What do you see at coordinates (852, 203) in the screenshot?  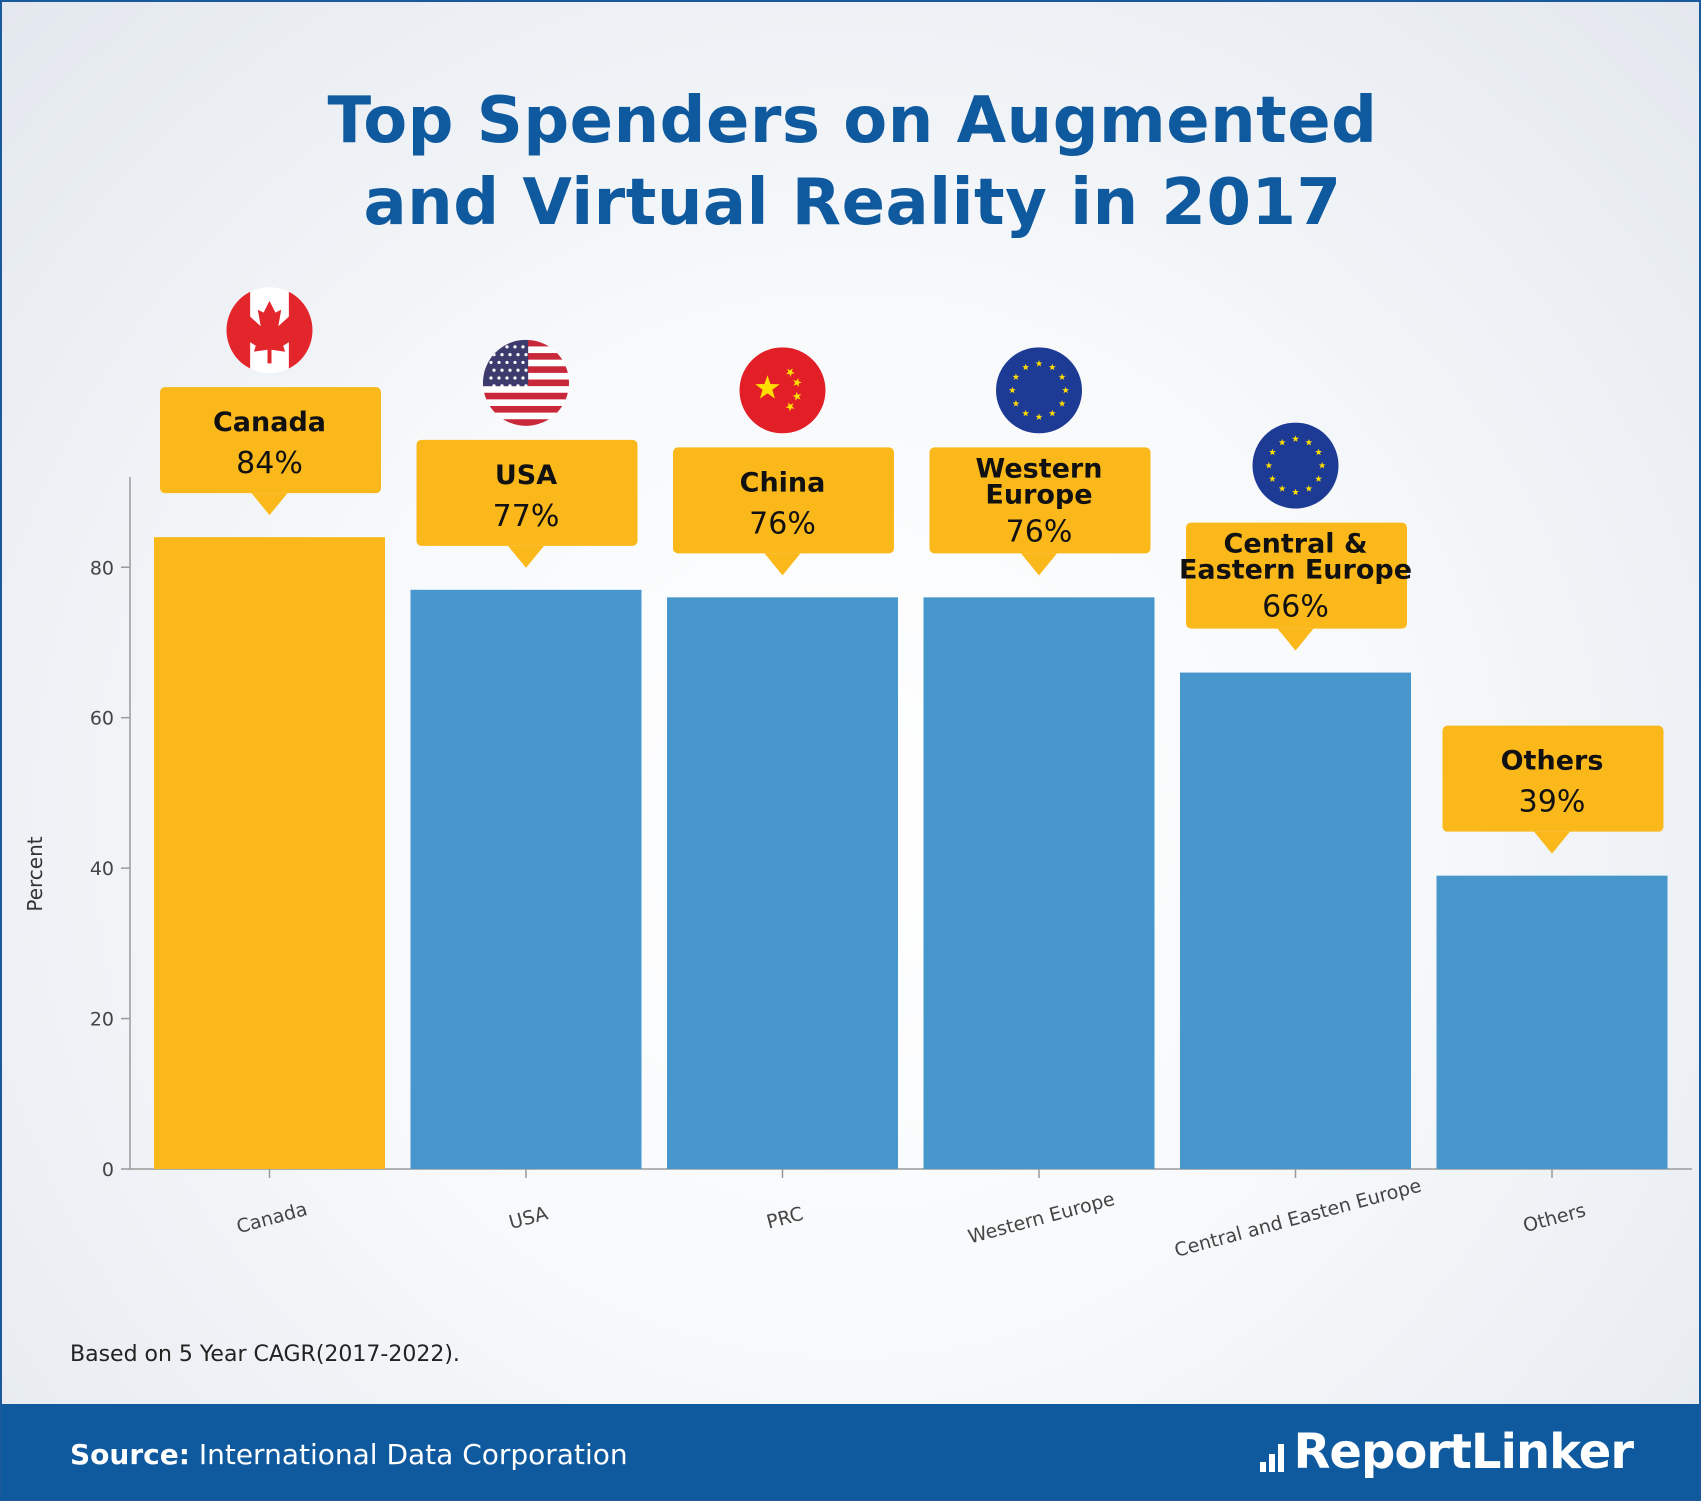 I see `title-line-2: and Virtual Reality in 2017` at bounding box center [852, 203].